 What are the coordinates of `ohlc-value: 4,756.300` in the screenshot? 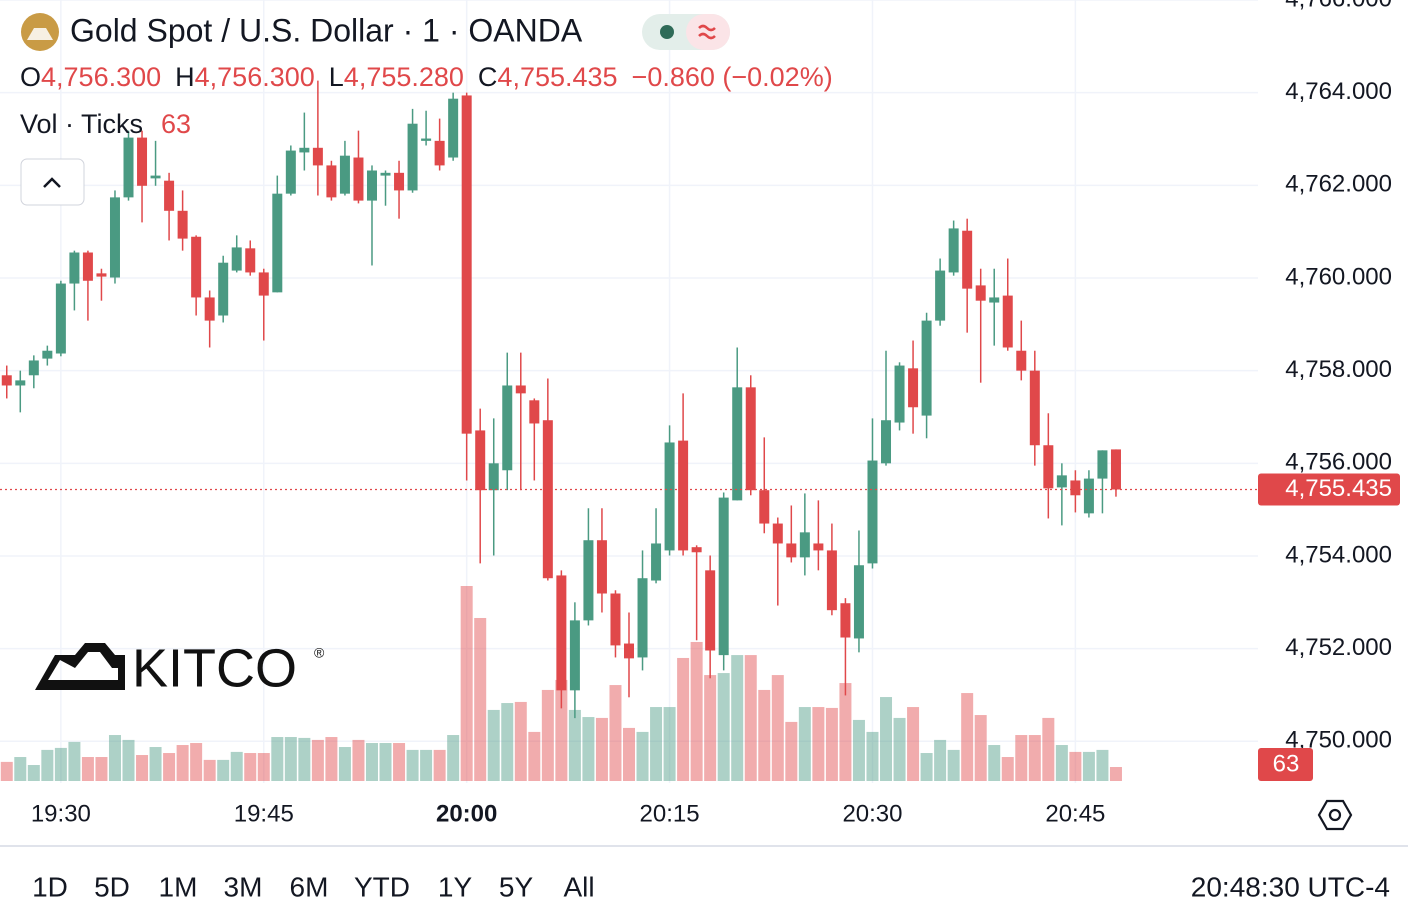 It's located at (101, 77).